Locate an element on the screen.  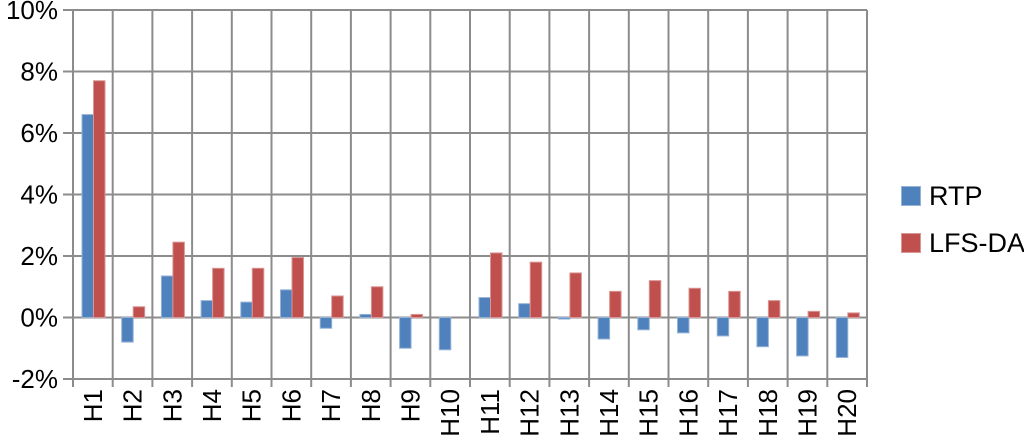
bar-rtp-h1 is located at coordinates (87, 216).